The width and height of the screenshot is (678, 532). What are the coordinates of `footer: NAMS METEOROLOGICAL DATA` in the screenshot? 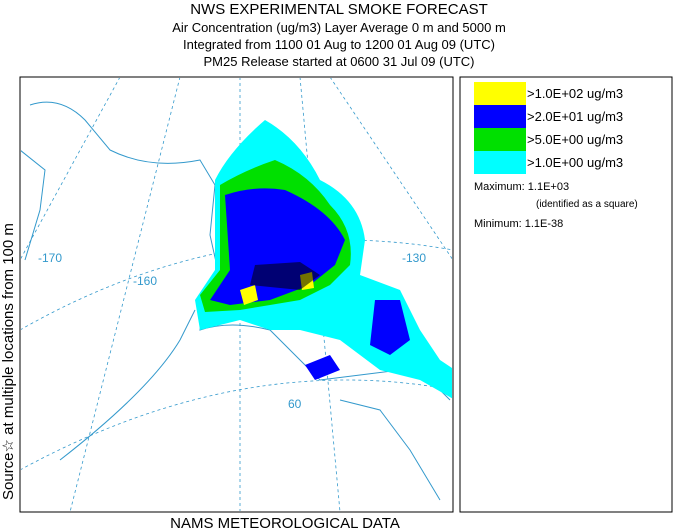 It's located at (285, 523).